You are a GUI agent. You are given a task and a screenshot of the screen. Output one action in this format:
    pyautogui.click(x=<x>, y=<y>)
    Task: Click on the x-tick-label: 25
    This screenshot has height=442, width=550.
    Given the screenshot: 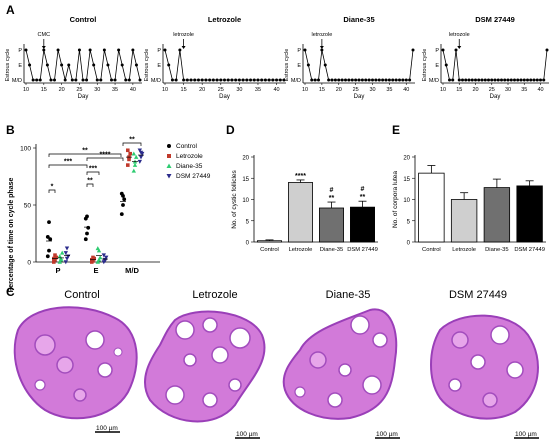 What is the action you would take?
    pyautogui.click(x=79, y=90)
    